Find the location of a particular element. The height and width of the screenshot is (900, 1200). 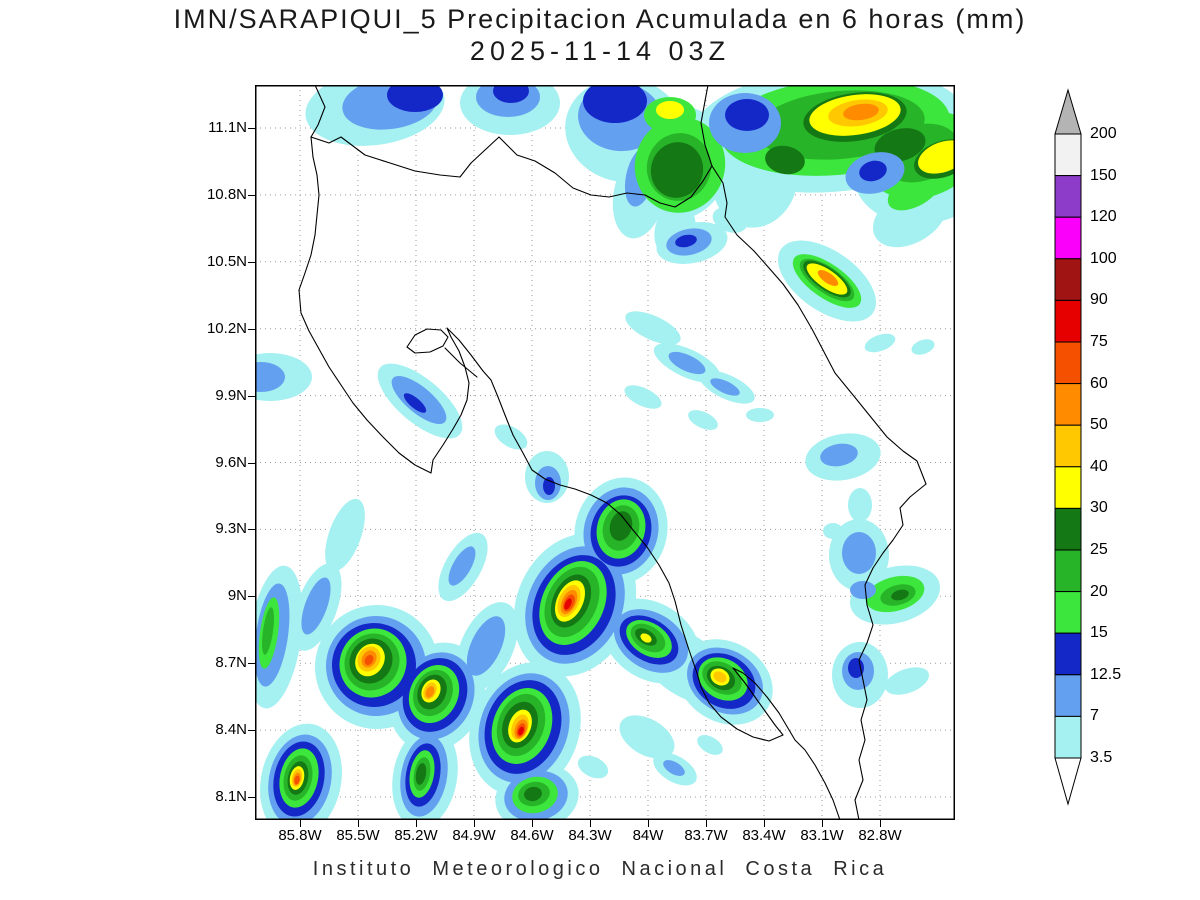

x-axis-tick-label: 84.6W is located at coordinates (532, 835).